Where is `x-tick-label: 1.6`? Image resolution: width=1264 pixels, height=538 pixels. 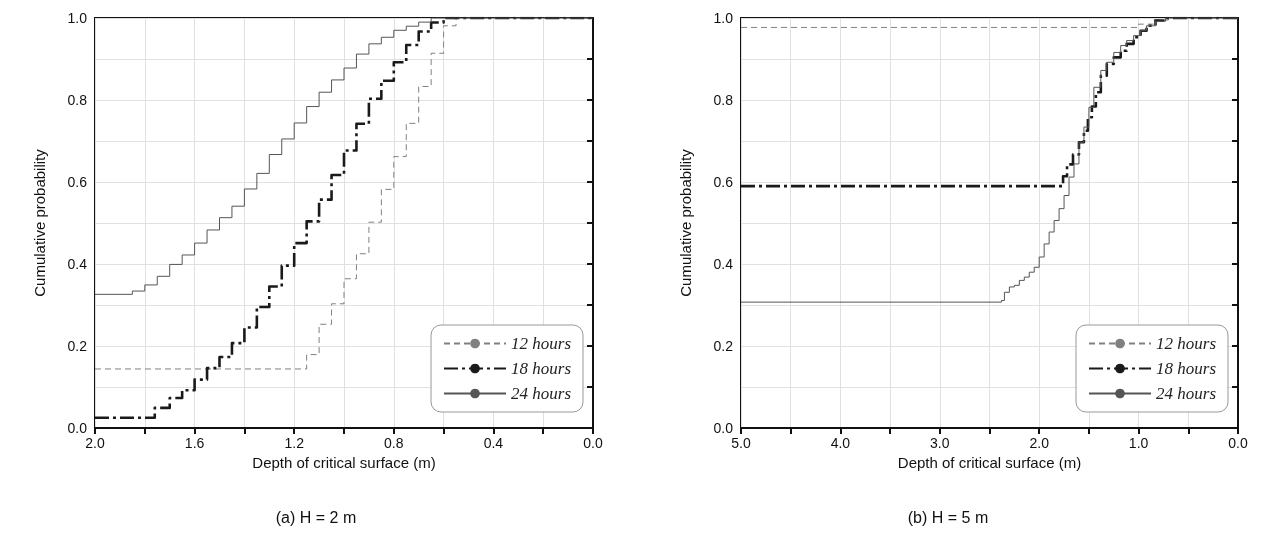
x-tick-label: 1.6 is located at coordinates (194, 443).